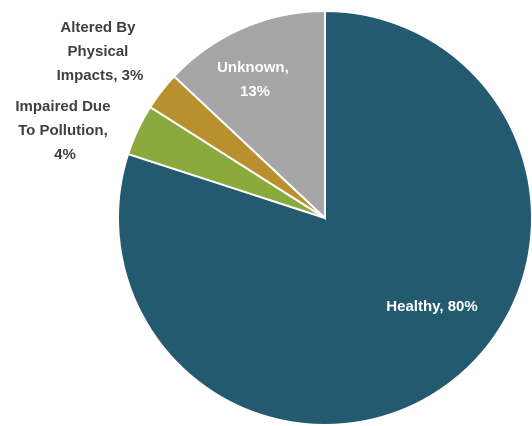 The width and height of the screenshot is (532, 426). I want to click on label-line: Physical, so click(99, 51).